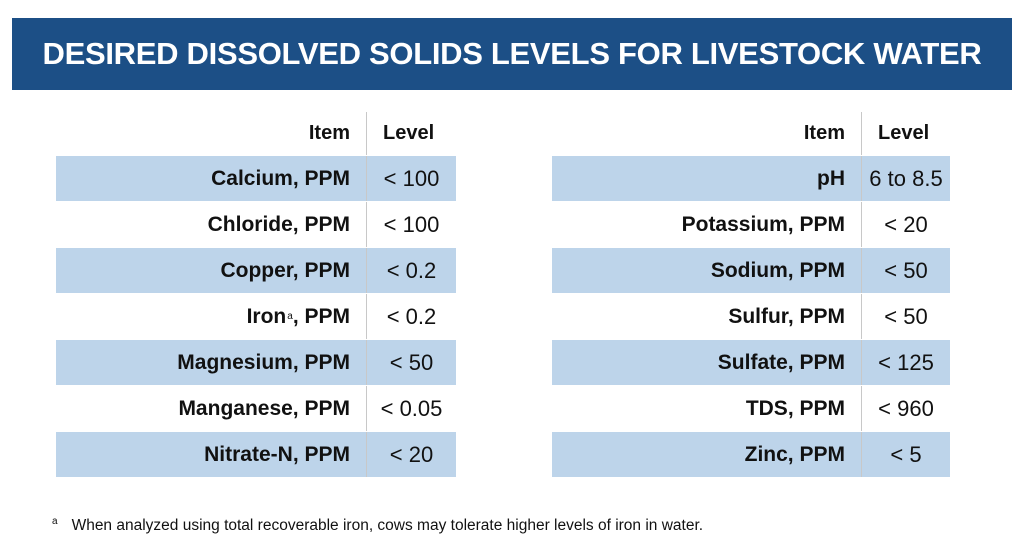  Describe the element at coordinates (211, 454) in the screenshot. I see `item-cell: Nitrate-N, PPM` at that location.